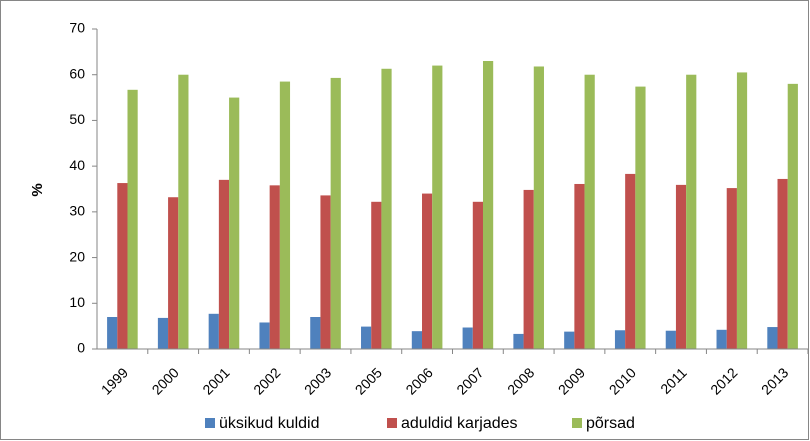 The image size is (810, 441). I want to click on y-tick-label: 0, so click(81, 348).